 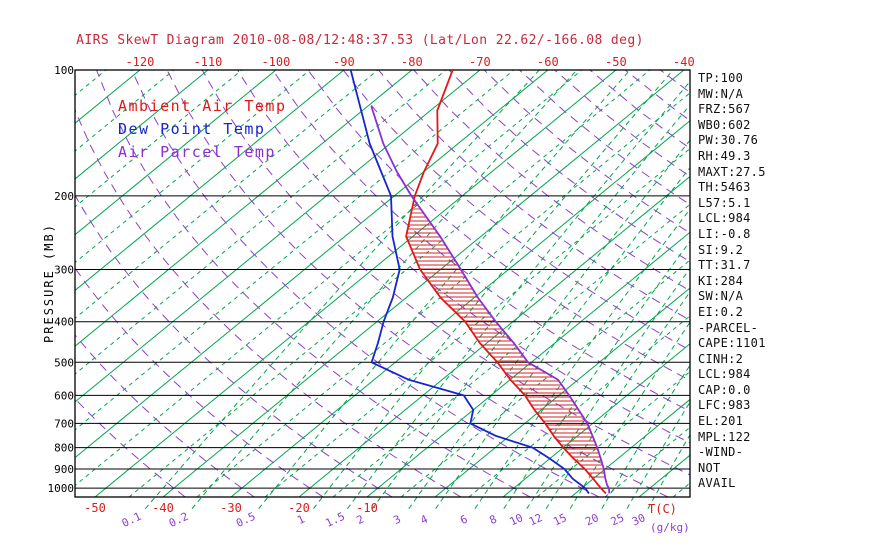 I want to click on stat-line: KI:284, so click(x=721, y=280).